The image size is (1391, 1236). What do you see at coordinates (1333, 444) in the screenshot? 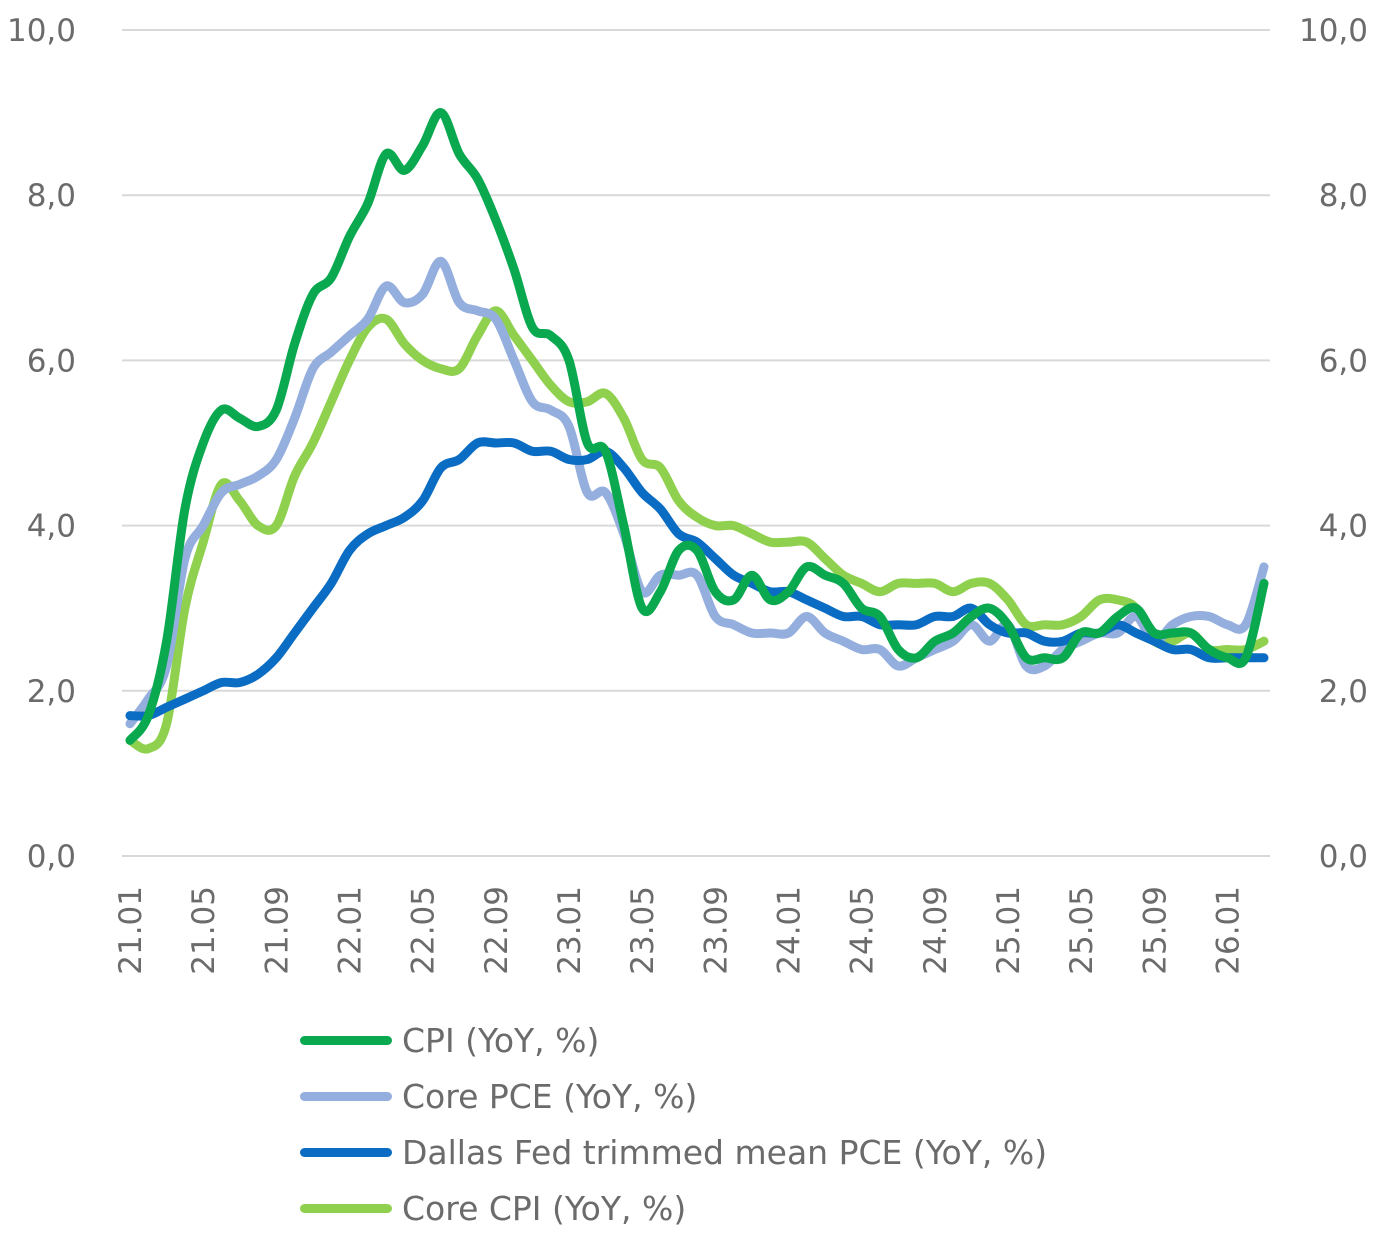
I see `y-axis-right: 0,0 2,0 4,0 6,0 8,0 10,0` at bounding box center [1333, 444].